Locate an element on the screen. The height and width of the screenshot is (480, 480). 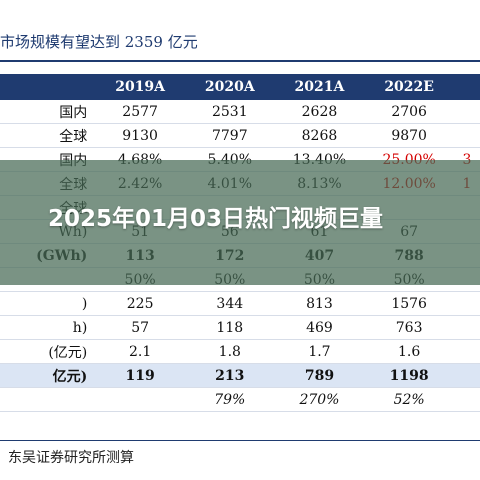
table-cell: 9870 is located at coordinates (409, 135).